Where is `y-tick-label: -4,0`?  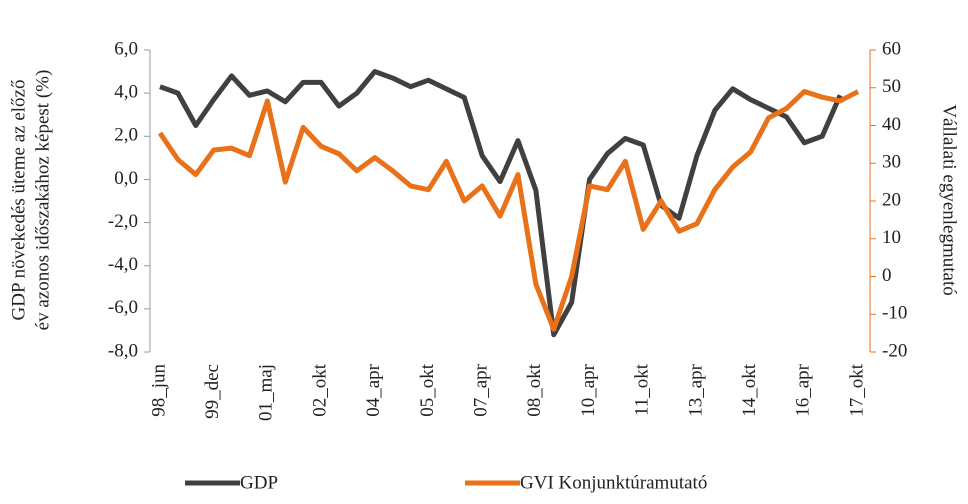
y-tick-label: -4,0 is located at coordinates (123, 264).